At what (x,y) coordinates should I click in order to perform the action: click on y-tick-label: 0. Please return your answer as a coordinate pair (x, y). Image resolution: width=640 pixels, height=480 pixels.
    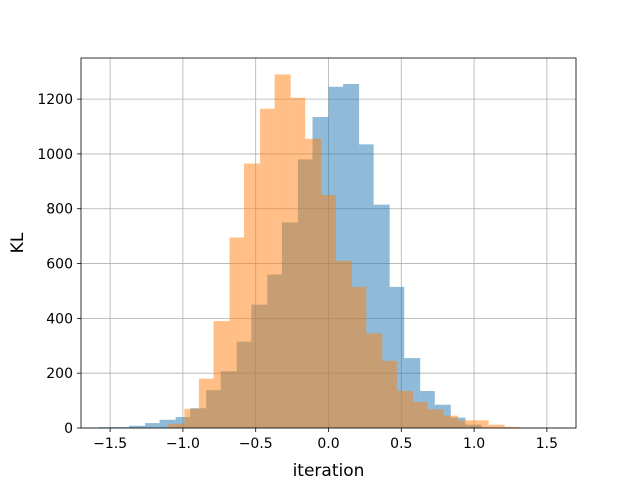
    Looking at the image, I should click on (68, 429).